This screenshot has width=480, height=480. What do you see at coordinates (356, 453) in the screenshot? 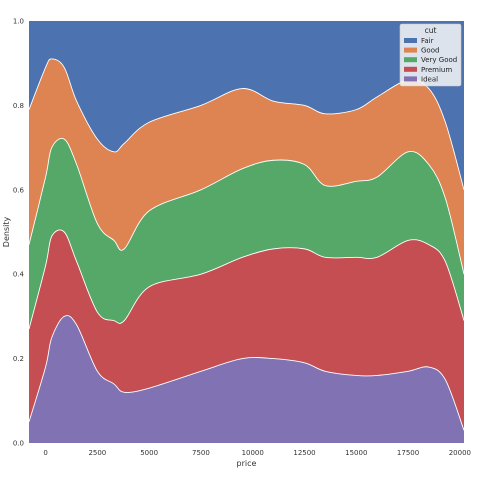
I see `x-tick-label: 15000` at bounding box center [356, 453].